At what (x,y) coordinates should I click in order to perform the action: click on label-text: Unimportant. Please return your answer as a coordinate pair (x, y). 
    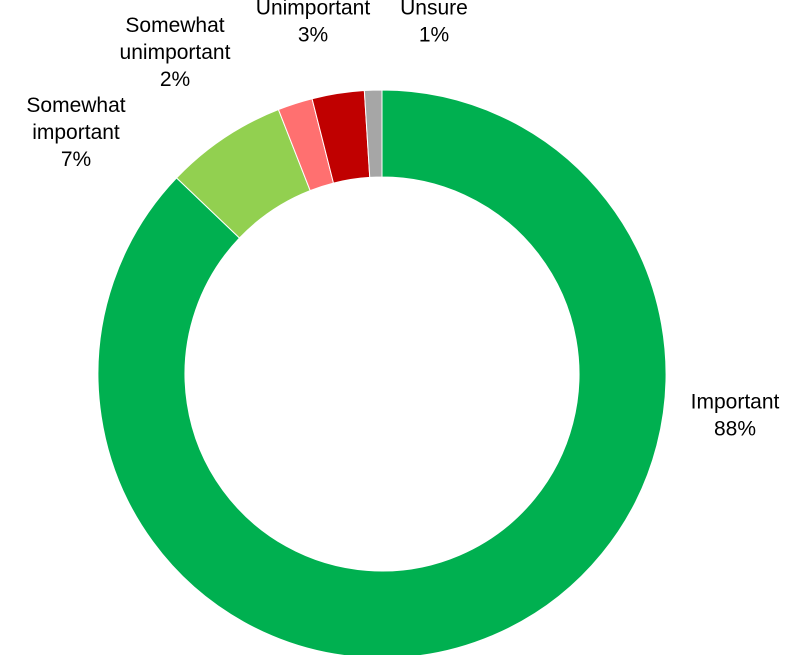
    Looking at the image, I should click on (313, 10).